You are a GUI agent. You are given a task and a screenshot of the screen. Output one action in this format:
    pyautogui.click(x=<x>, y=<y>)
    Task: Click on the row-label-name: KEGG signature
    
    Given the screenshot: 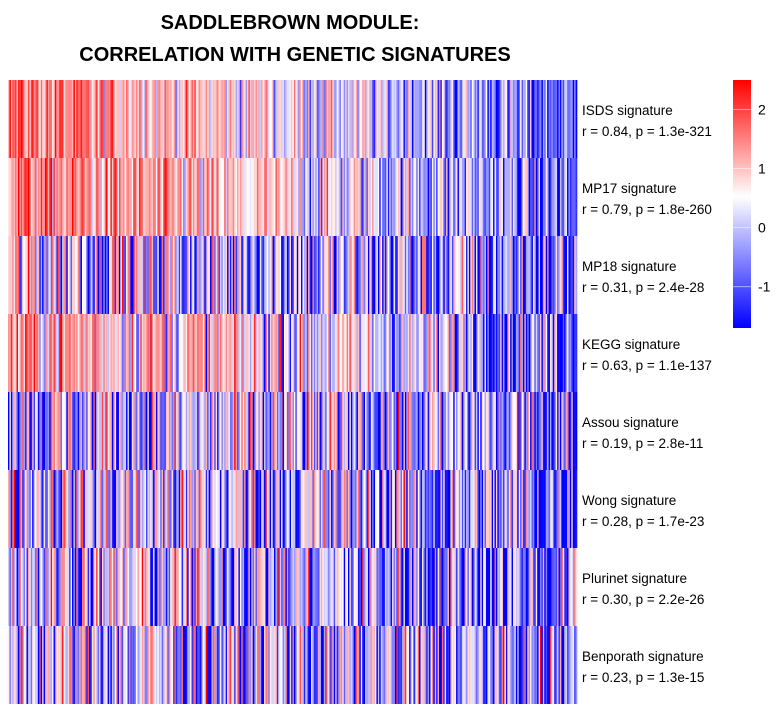 What is the action you would take?
    pyautogui.click(x=631, y=344)
    